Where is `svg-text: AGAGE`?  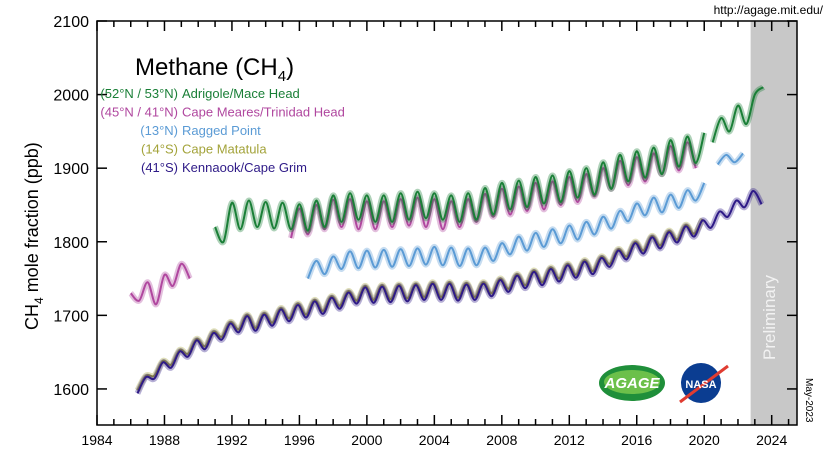 svg-text: AGAGE is located at coordinates (631, 383).